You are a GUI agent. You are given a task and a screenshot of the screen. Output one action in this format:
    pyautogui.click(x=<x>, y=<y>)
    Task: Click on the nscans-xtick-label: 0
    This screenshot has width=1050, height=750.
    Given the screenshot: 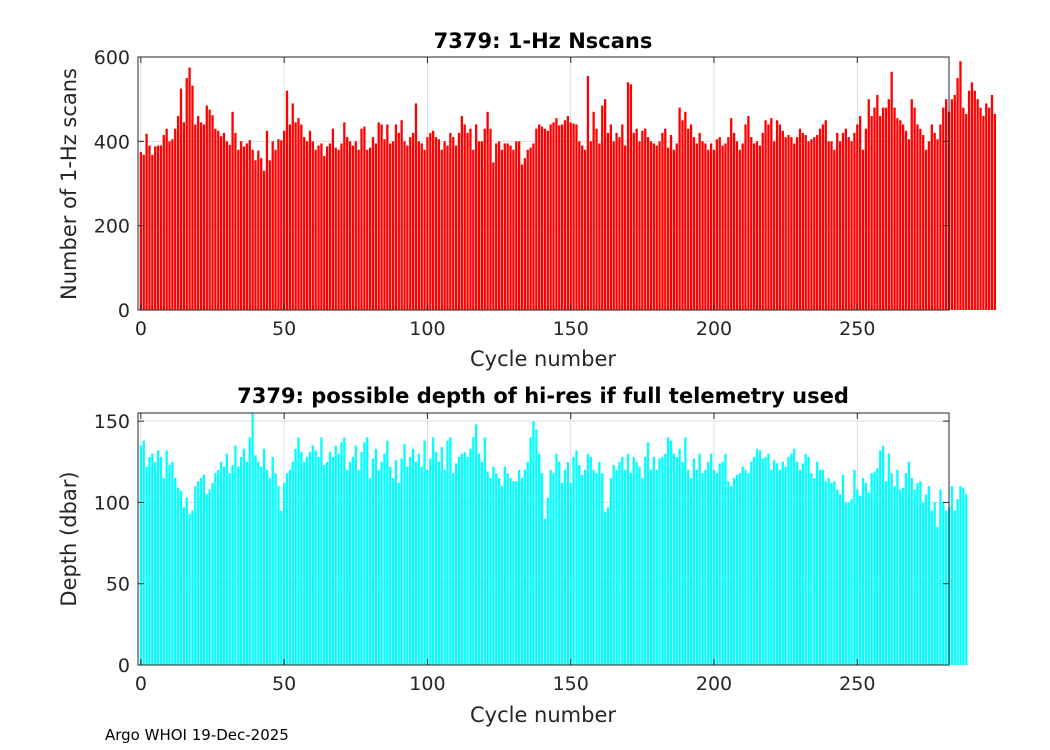 What is the action you would take?
    pyautogui.click(x=141, y=329)
    